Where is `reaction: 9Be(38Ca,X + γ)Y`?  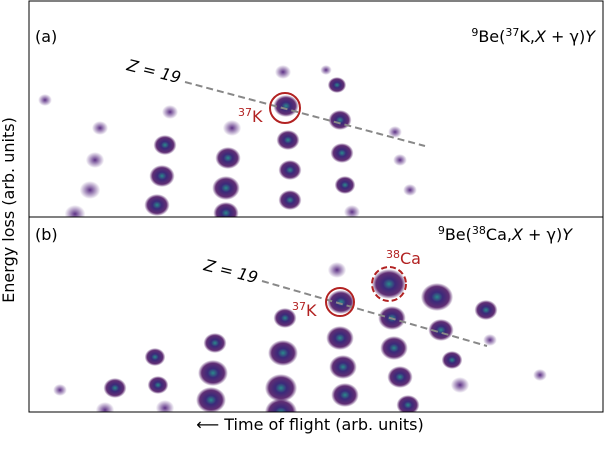
reaction: 9Be(38Ca,X + γ)Y is located at coordinates (505, 234).